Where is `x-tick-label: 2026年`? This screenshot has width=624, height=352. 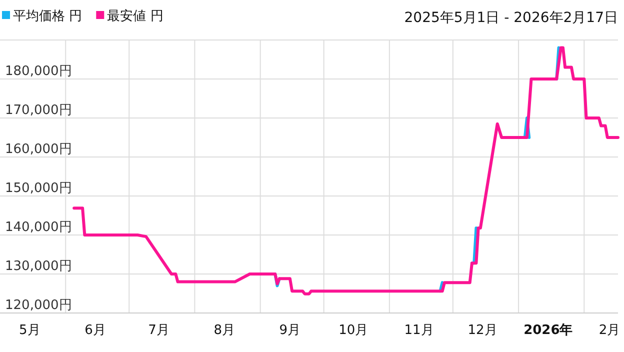
x-tick-label: 2026年 is located at coordinates (548, 330).